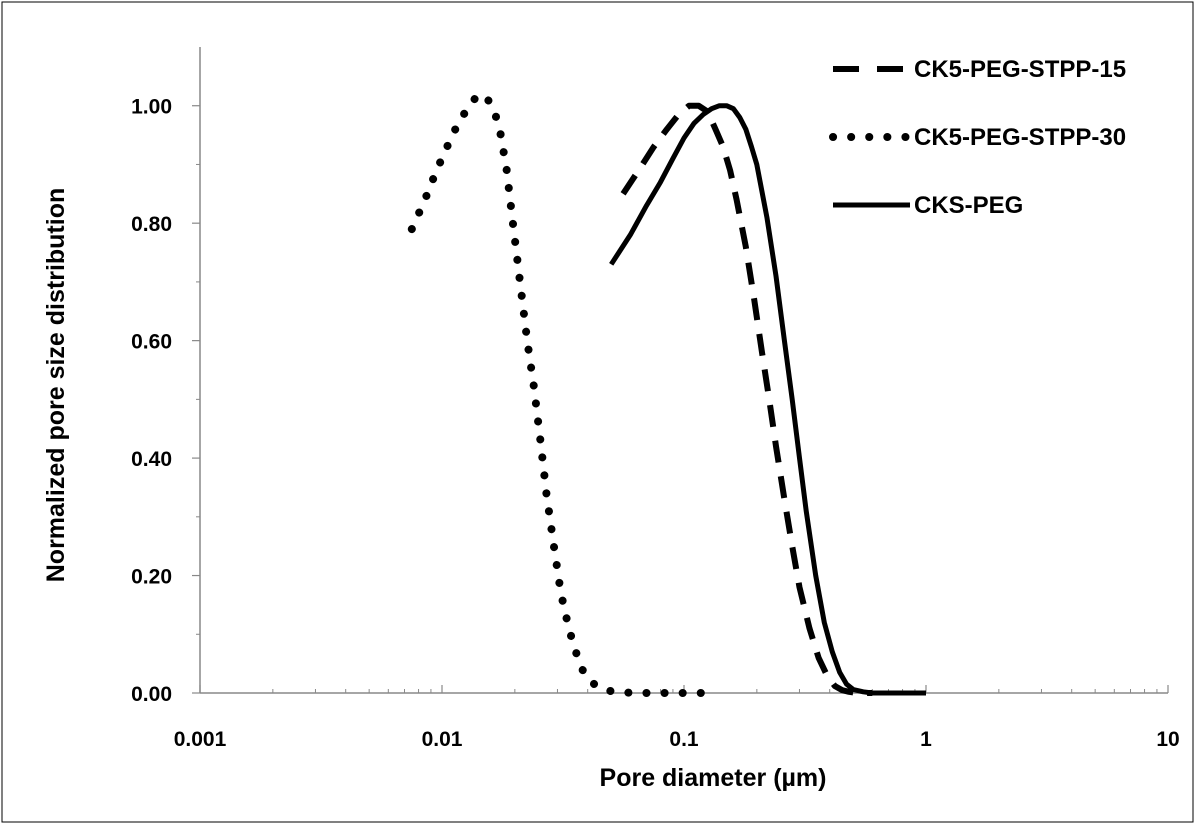  Describe the element at coordinates (151, 107) in the screenshot. I see `y-tick-label: 1.00` at that location.